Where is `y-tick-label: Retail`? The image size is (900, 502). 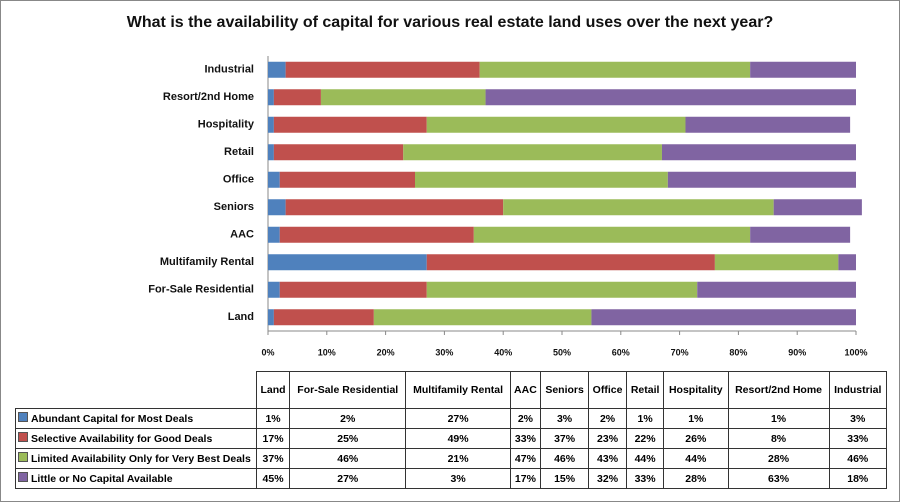 y-tick-label: Retail is located at coordinates (239, 152).